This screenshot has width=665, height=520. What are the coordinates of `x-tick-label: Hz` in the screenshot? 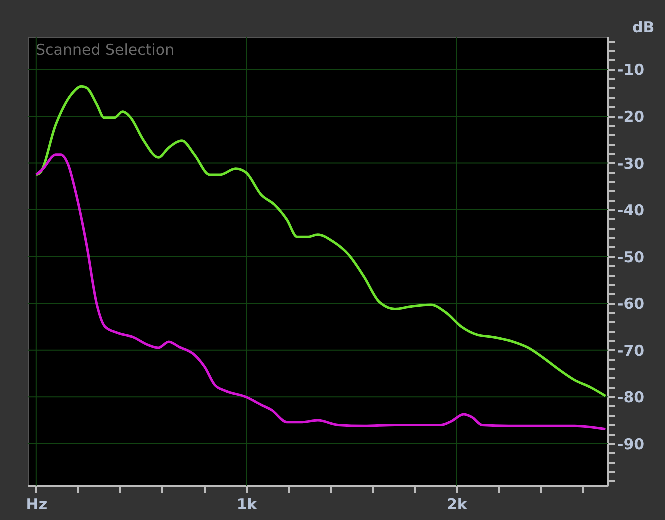 It's located at (37, 505).